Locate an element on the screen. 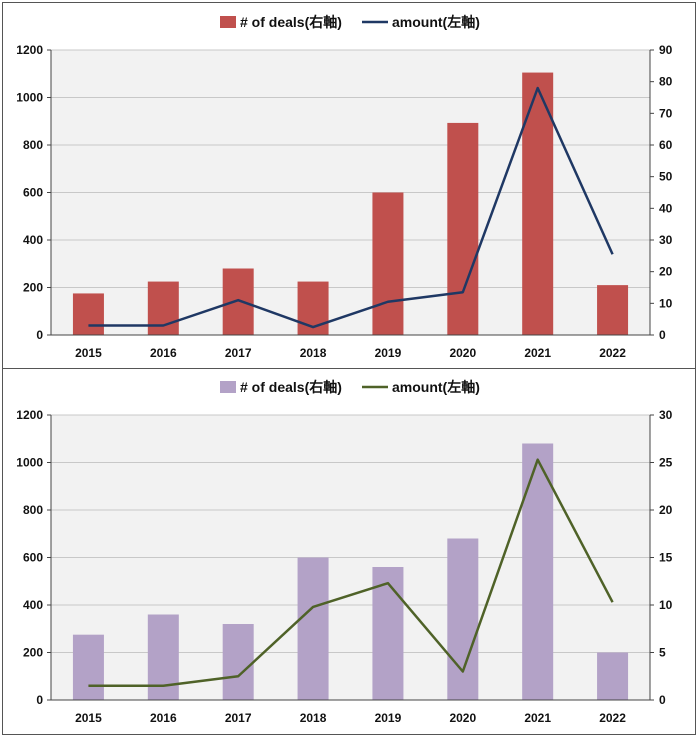  right-axis-tick-label: 25 is located at coordinates (666, 463).